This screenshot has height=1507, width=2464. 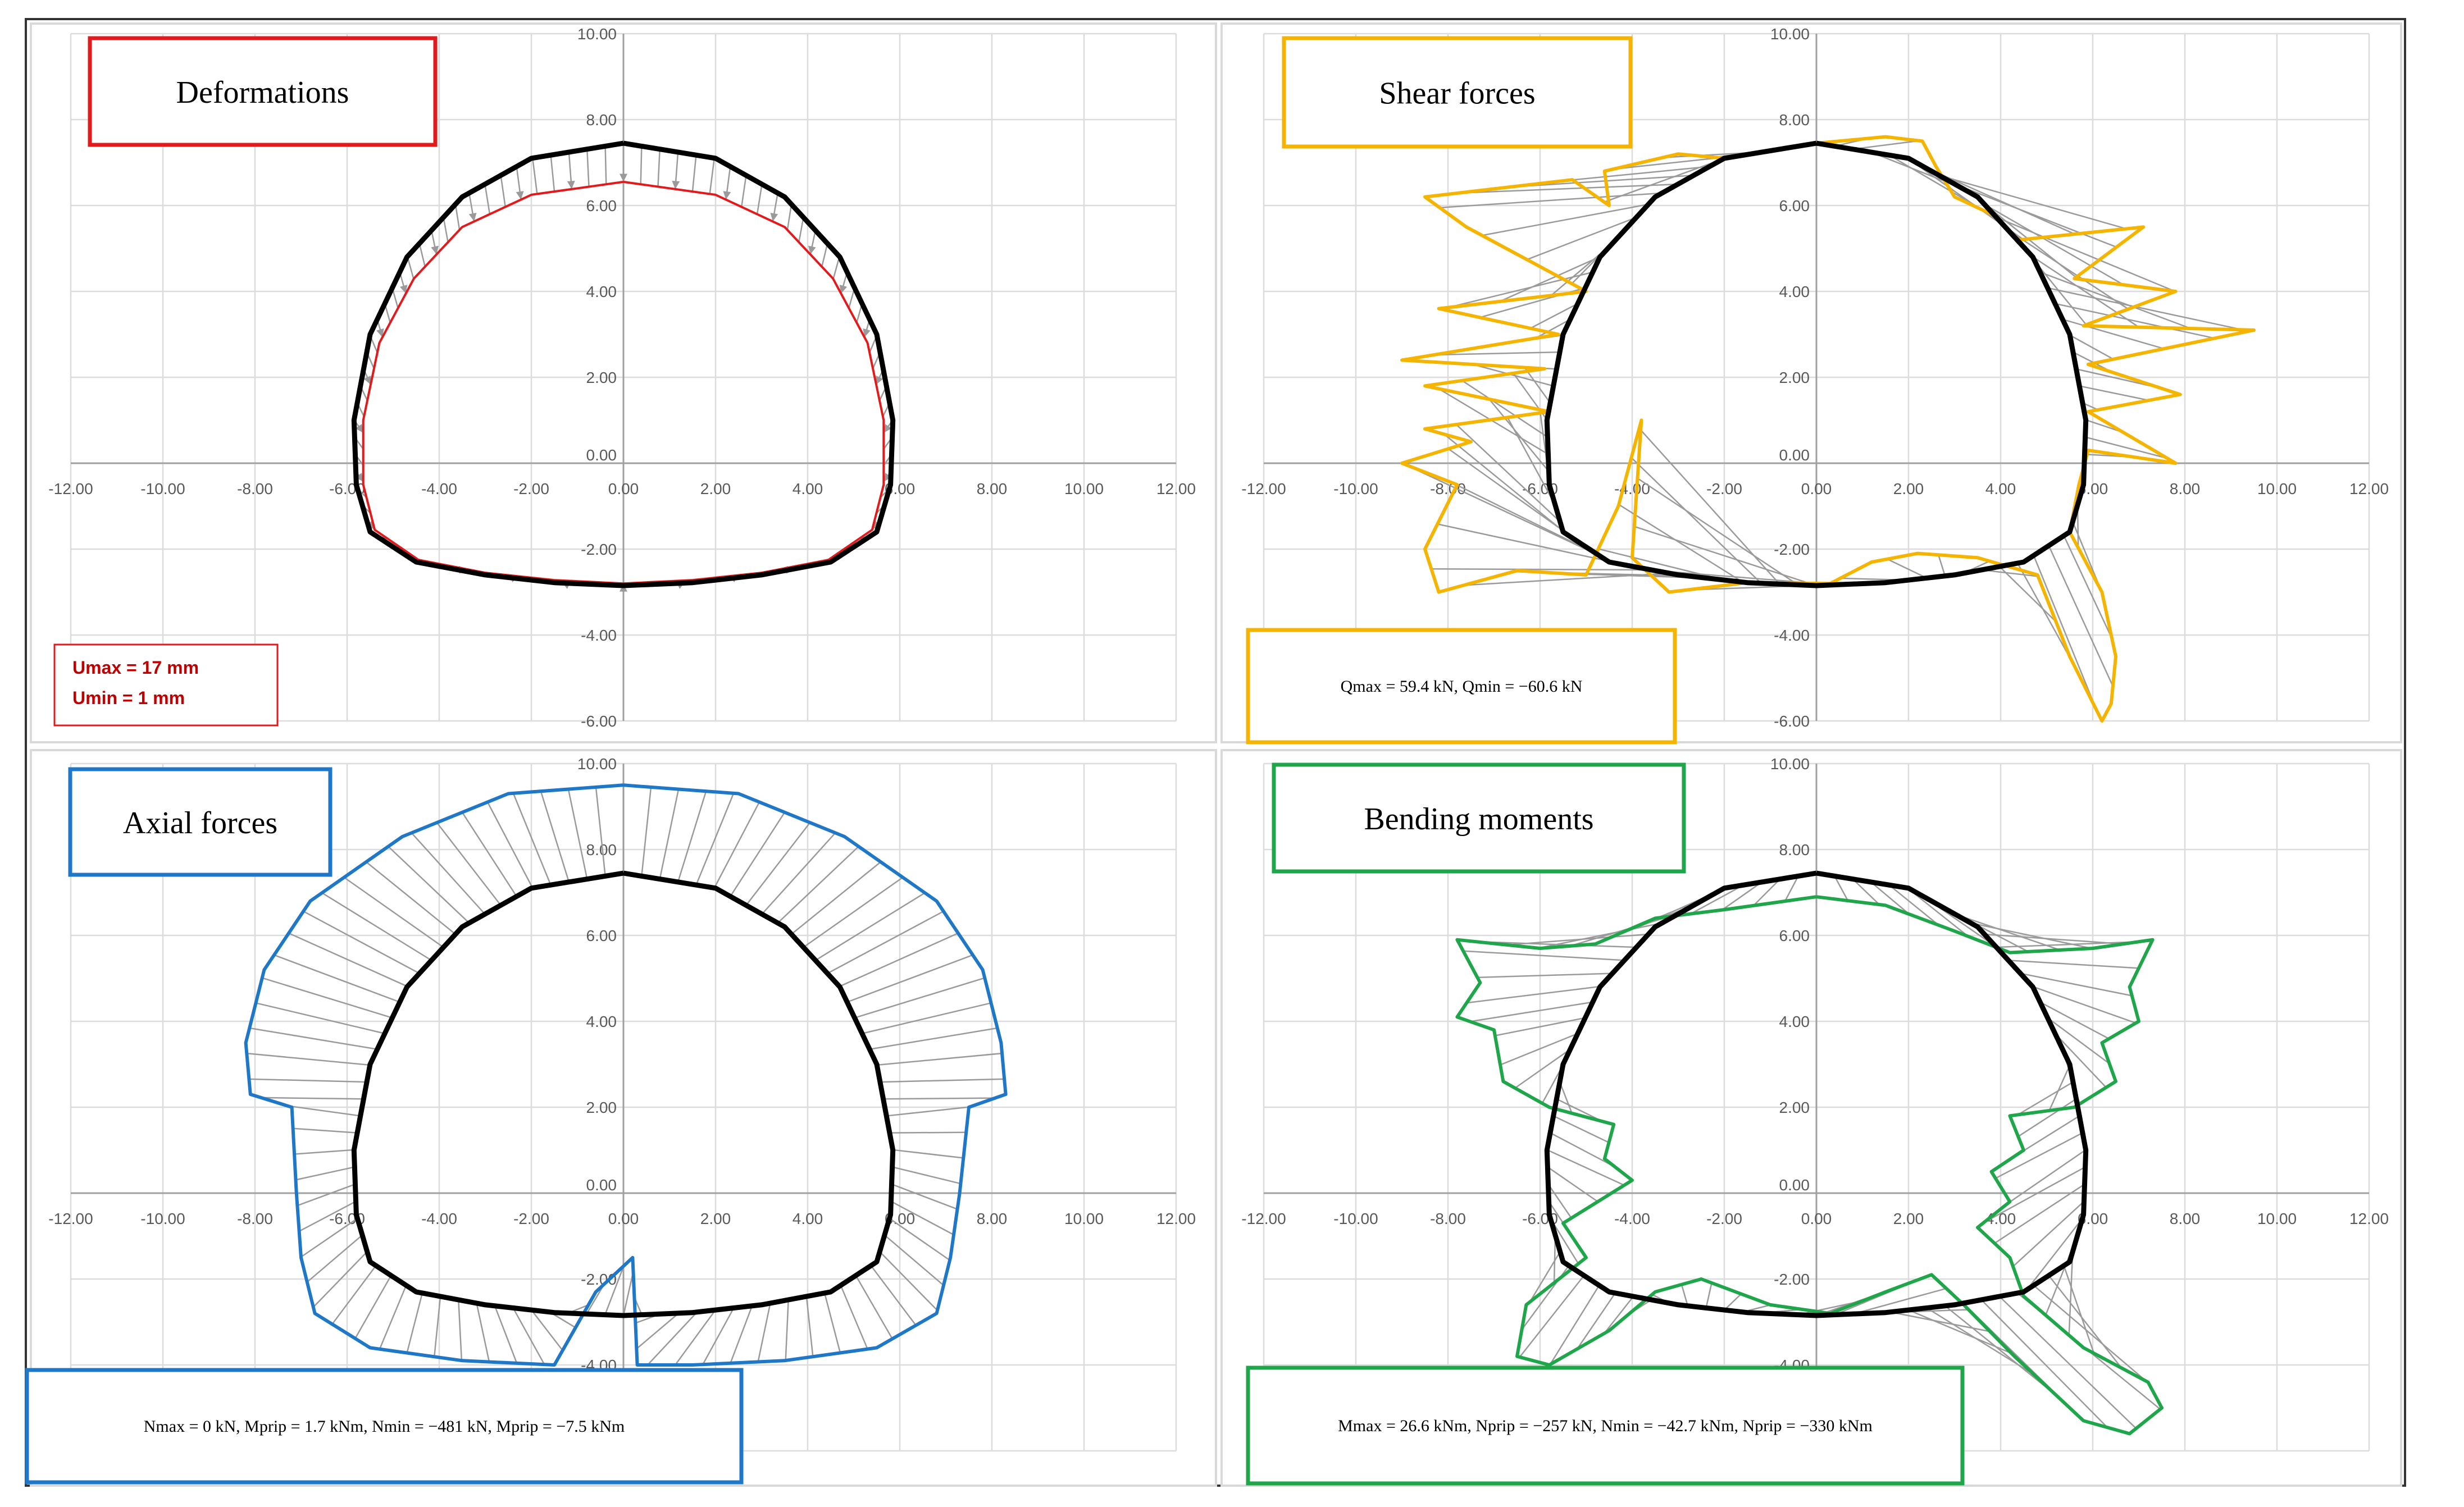 What do you see at coordinates (1792, 721) in the screenshot?
I see `y-tick-label: -6.00` at bounding box center [1792, 721].